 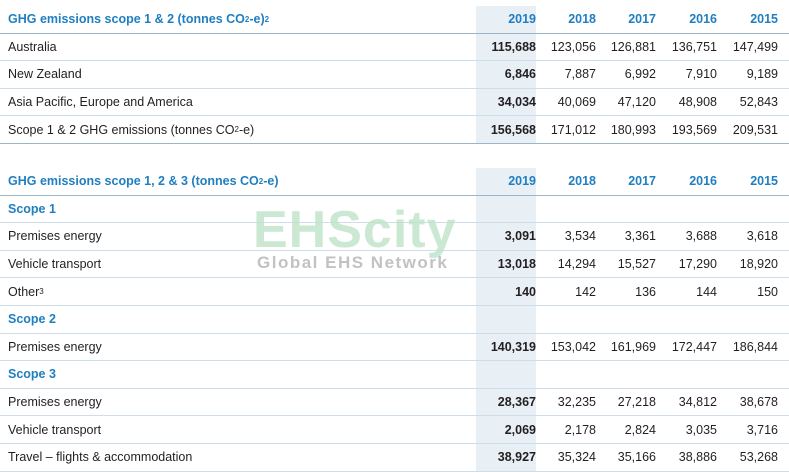 I want to click on cell-value: 2,069, so click(x=506, y=429).